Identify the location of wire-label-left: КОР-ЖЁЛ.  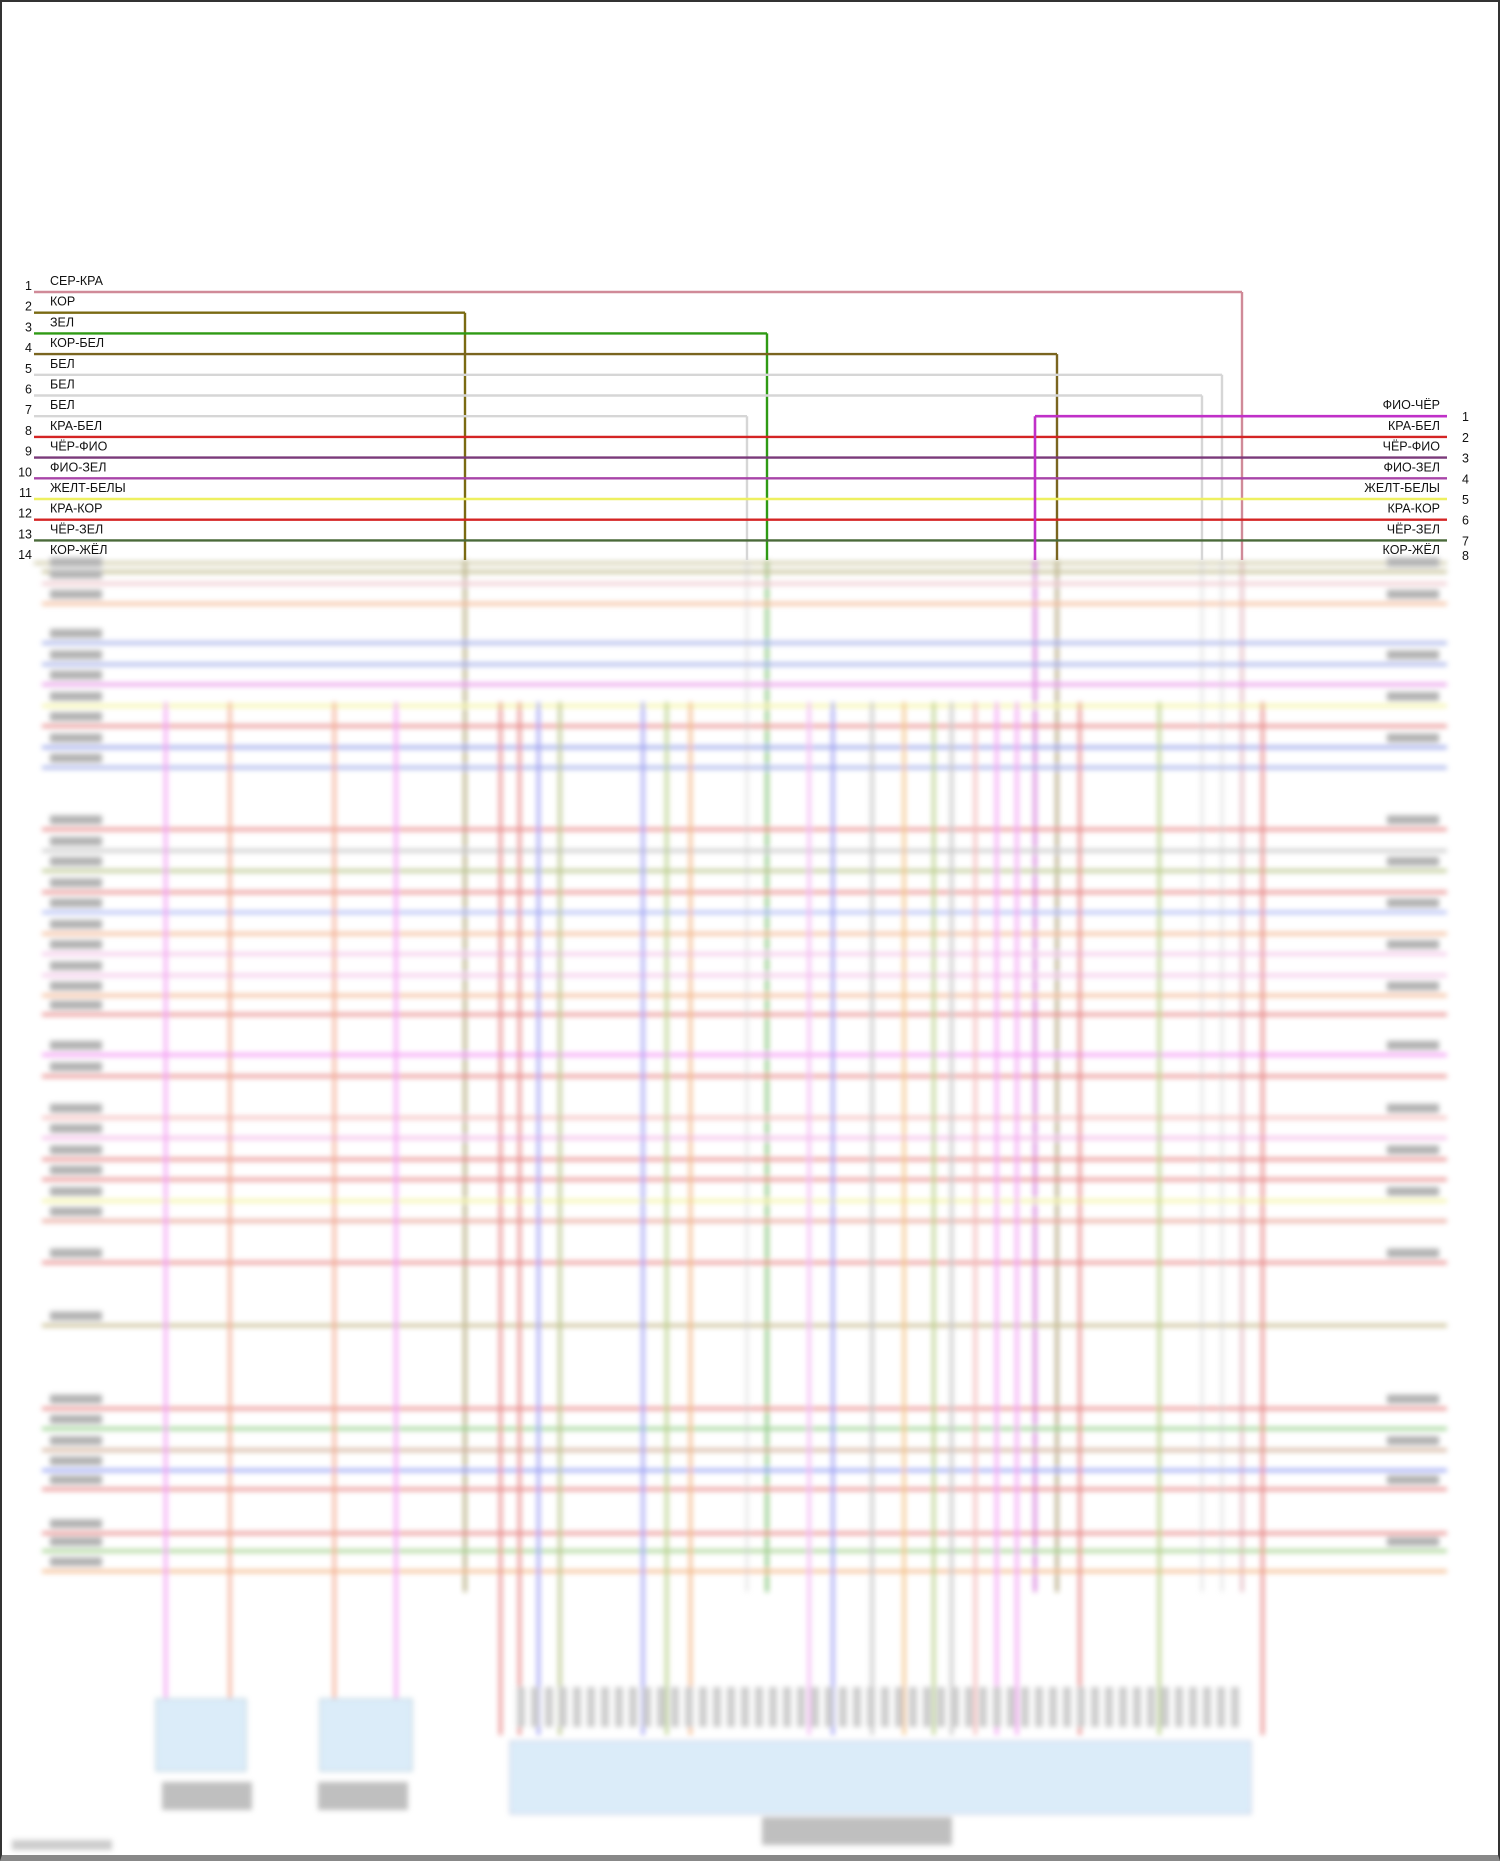
(78, 550).